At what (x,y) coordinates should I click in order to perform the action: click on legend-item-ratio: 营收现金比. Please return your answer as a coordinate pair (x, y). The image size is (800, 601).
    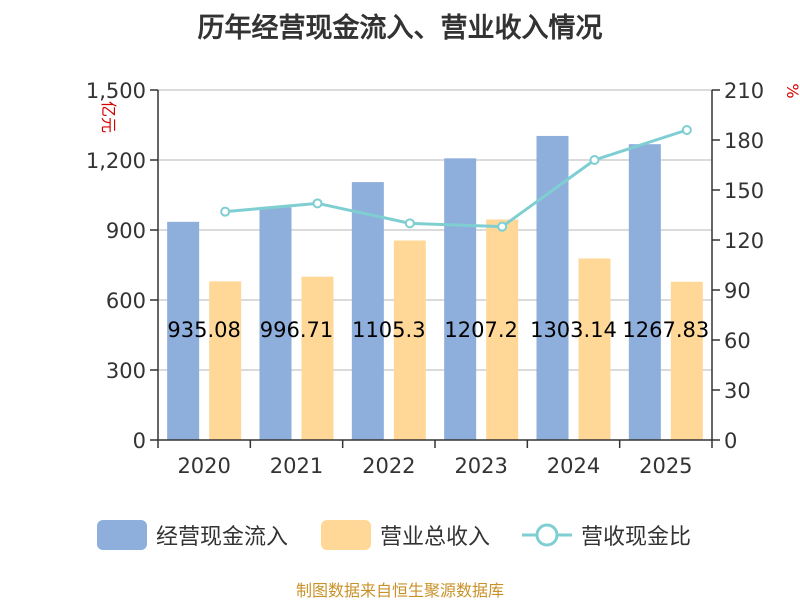
    Looking at the image, I should click on (606, 535).